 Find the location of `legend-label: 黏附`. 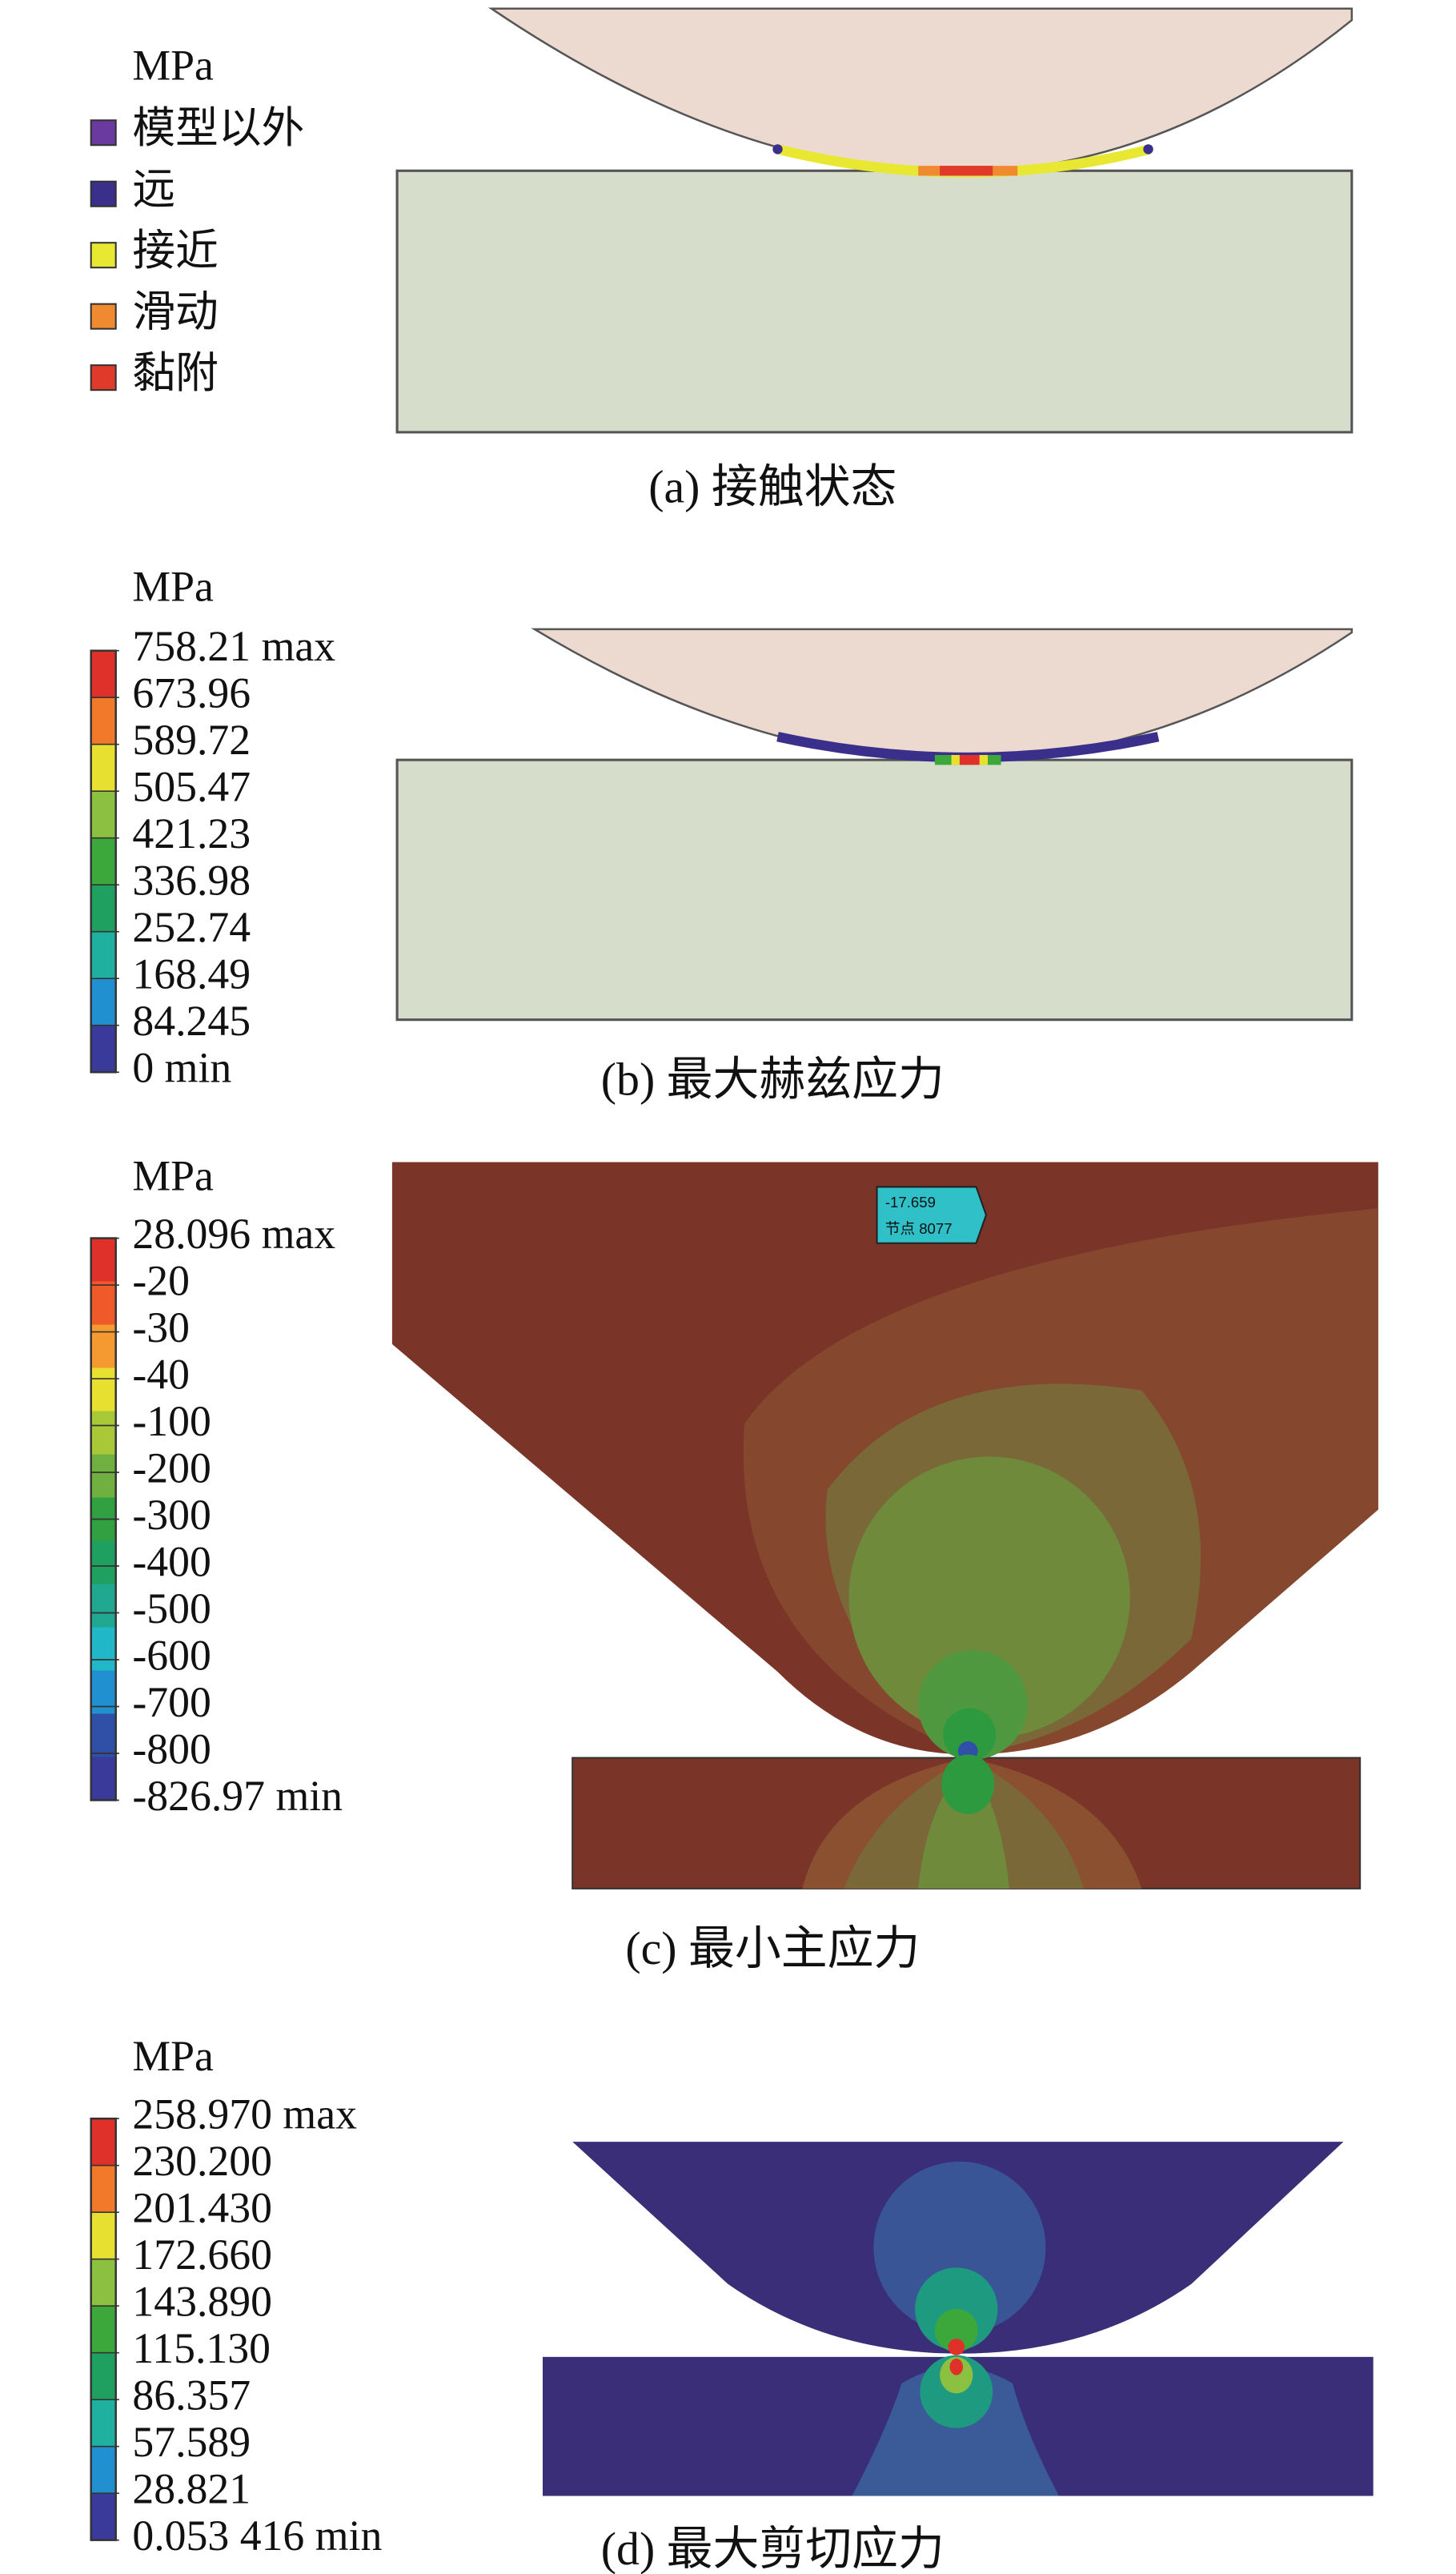

legend-label: 黏附 is located at coordinates (175, 373).